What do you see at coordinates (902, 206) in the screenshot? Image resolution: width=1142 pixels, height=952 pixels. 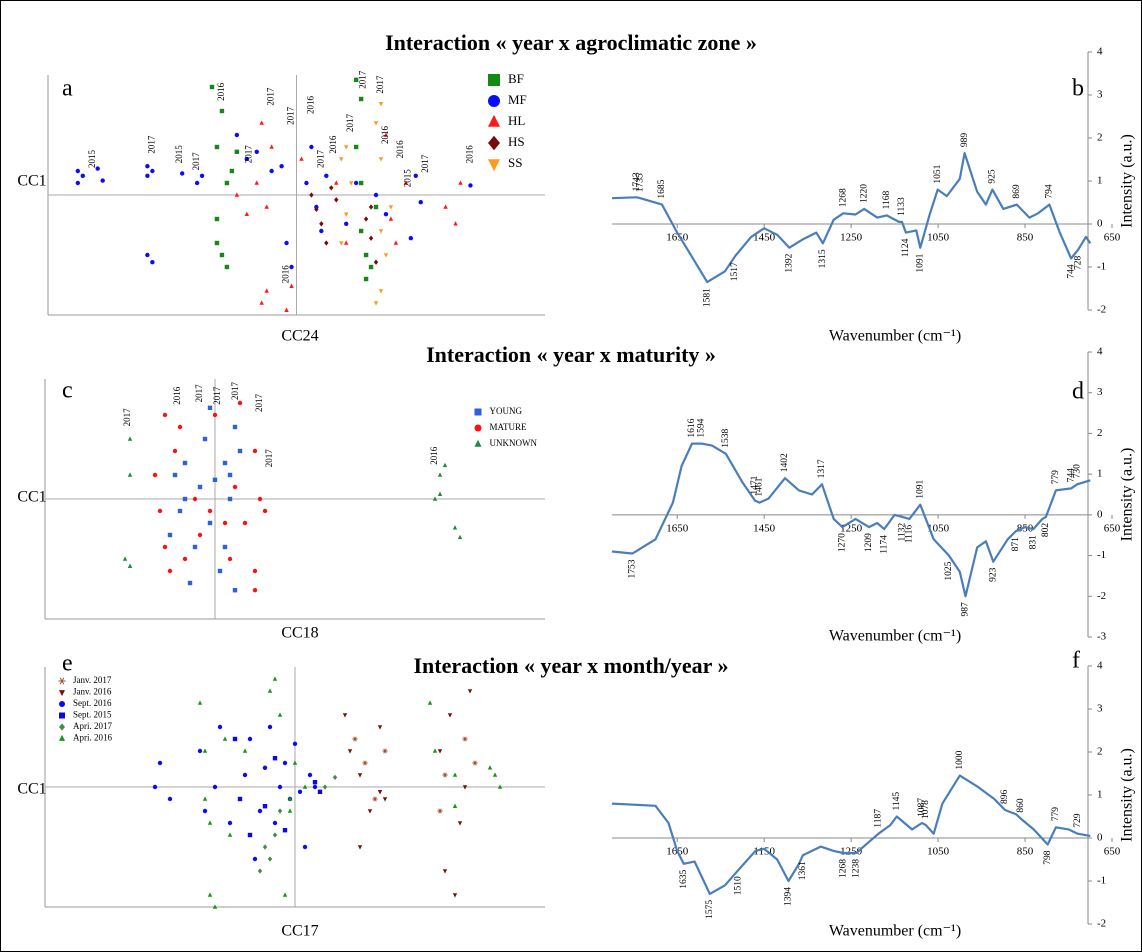 I see `peak-label: 1133` at bounding box center [902, 206].